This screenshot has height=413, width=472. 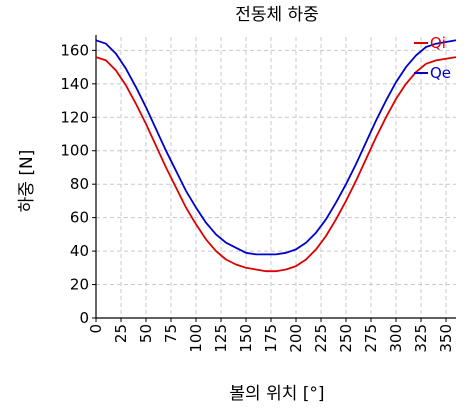 What do you see at coordinates (74, 84) in the screenshot?
I see `y-tick-label: 140` at bounding box center [74, 84].